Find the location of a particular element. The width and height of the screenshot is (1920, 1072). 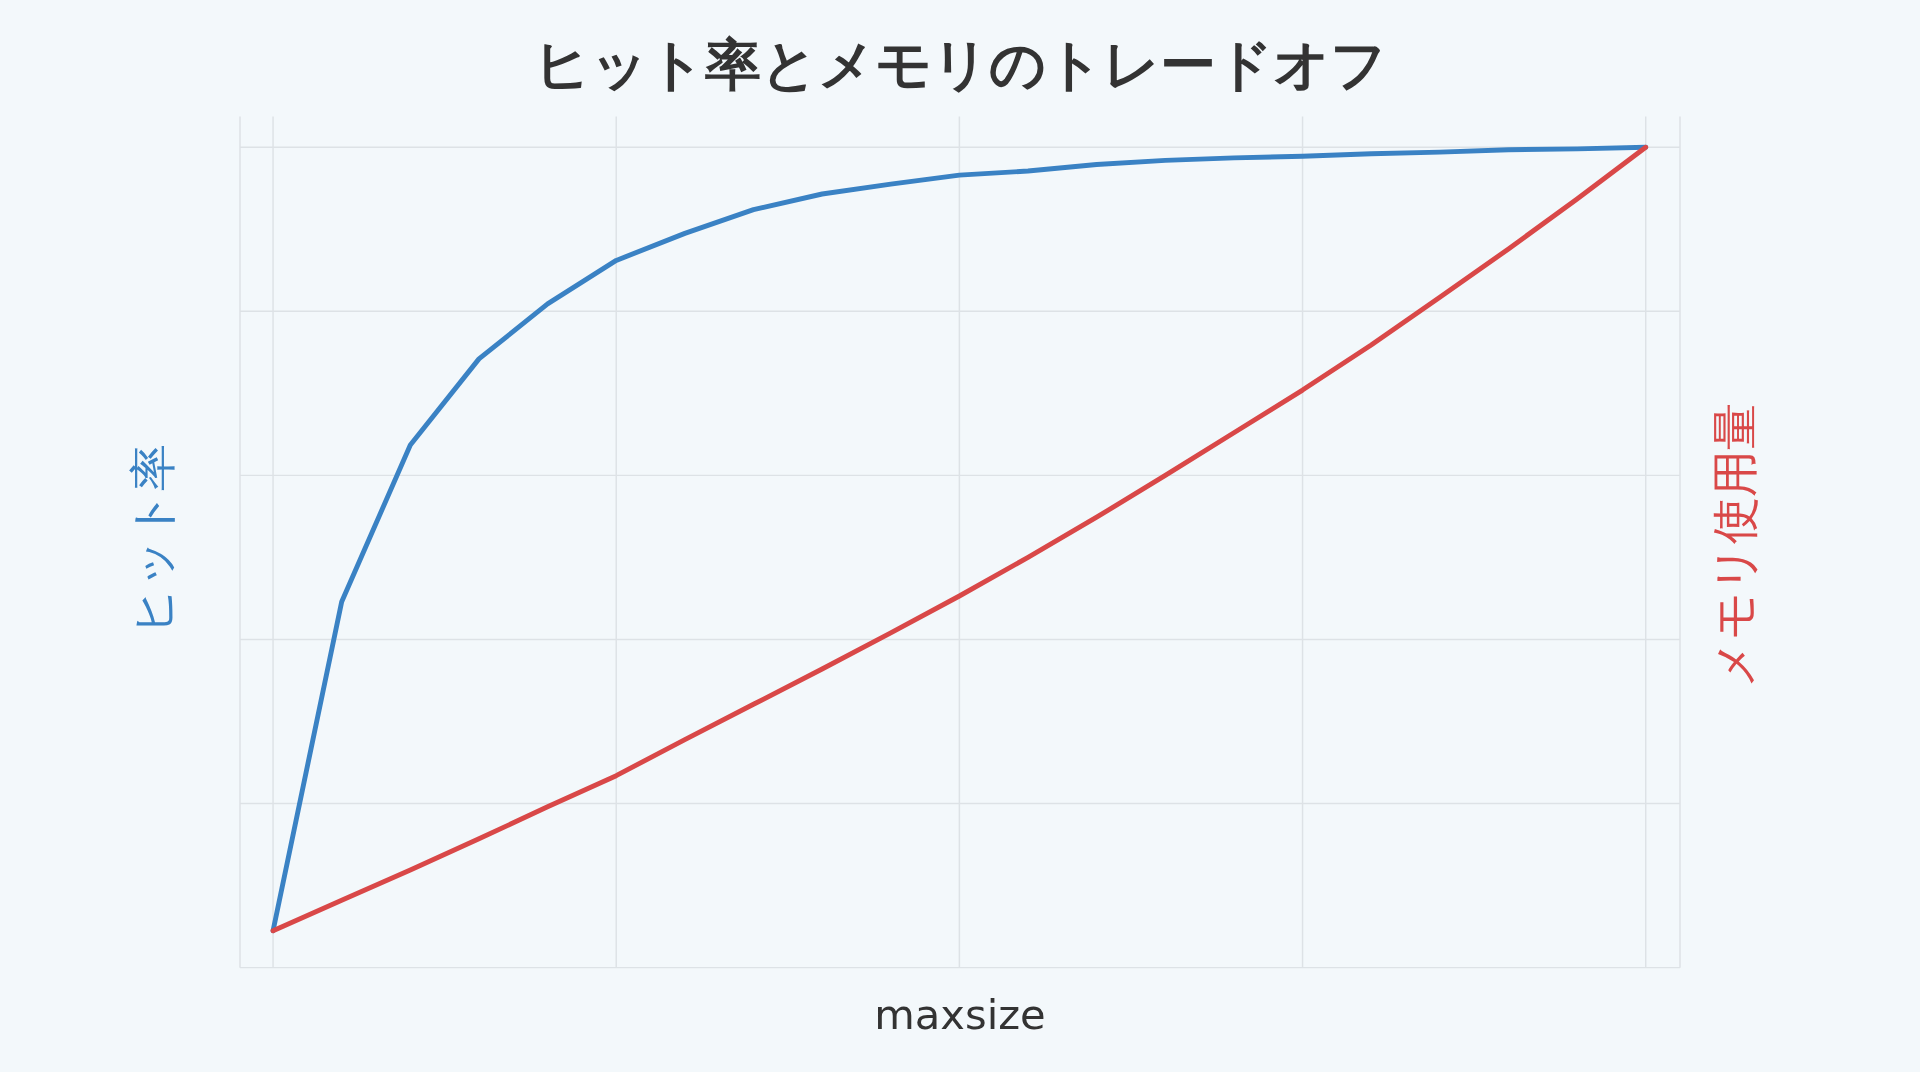

y-axis-title: ヒット率 is located at coordinates (152, 539).